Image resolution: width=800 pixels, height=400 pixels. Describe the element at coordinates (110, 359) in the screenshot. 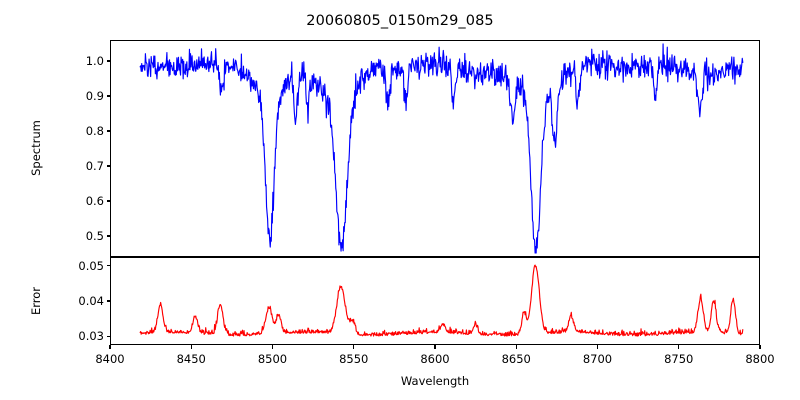

I see `xtick-label: 8400` at that location.